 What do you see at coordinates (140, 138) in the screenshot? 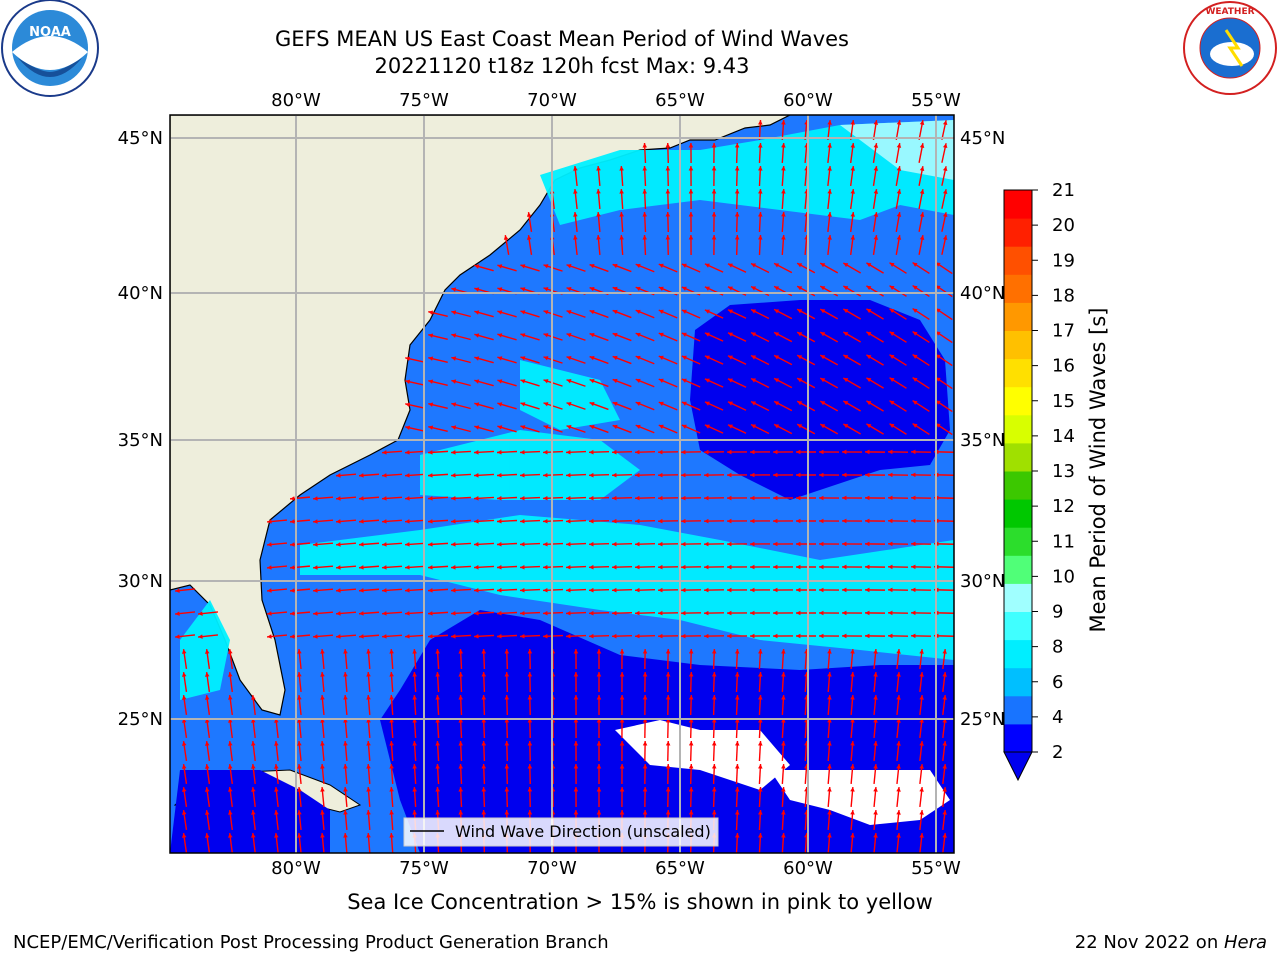
I see `lat-tick: 45°N` at bounding box center [140, 138].